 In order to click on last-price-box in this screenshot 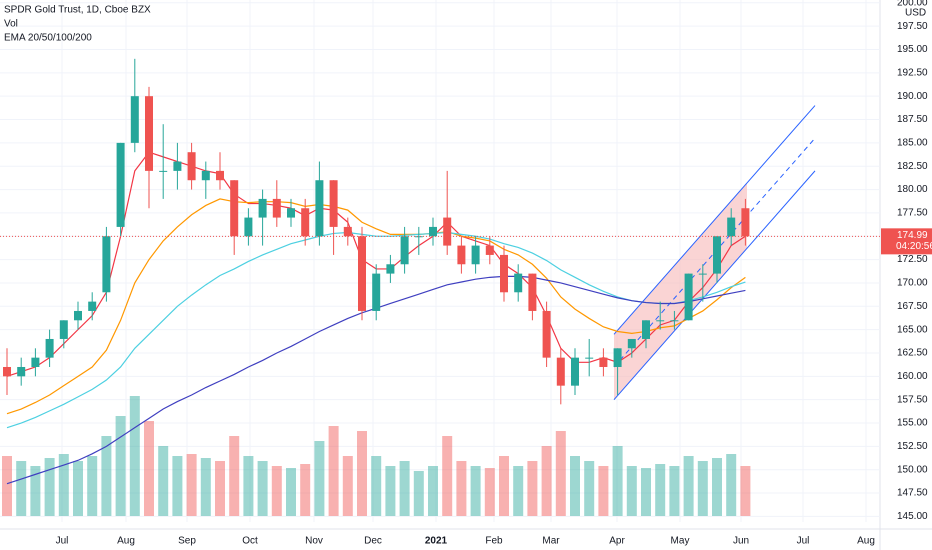, I will do `click(906, 241)`.